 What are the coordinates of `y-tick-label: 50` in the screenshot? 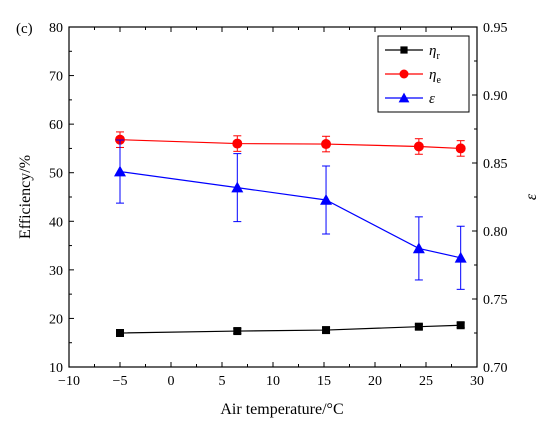 It's located at (56, 174).